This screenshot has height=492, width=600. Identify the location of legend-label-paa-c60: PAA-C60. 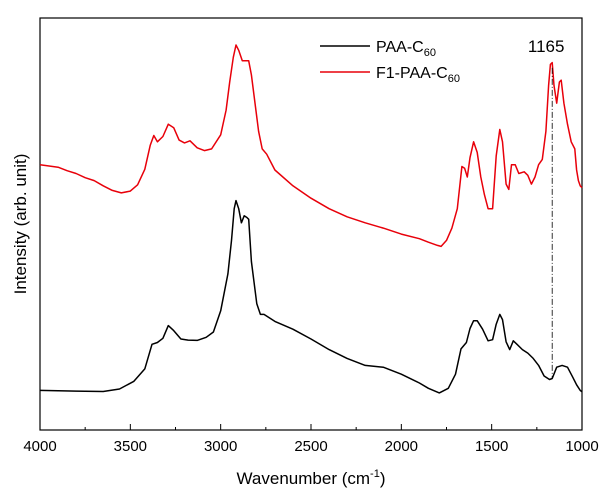
(406, 49).